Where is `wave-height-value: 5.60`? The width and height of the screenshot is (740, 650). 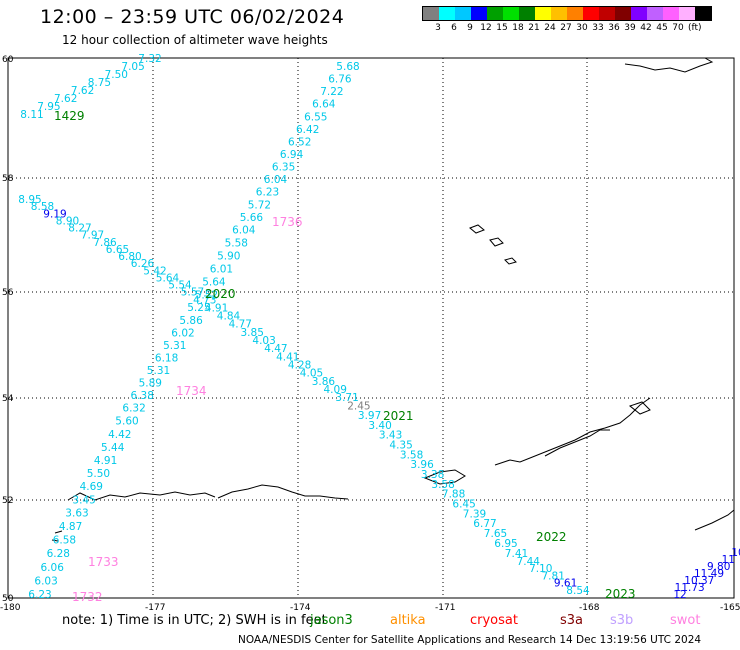 wave-height-value: 5.60 is located at coordinates (126, 422).